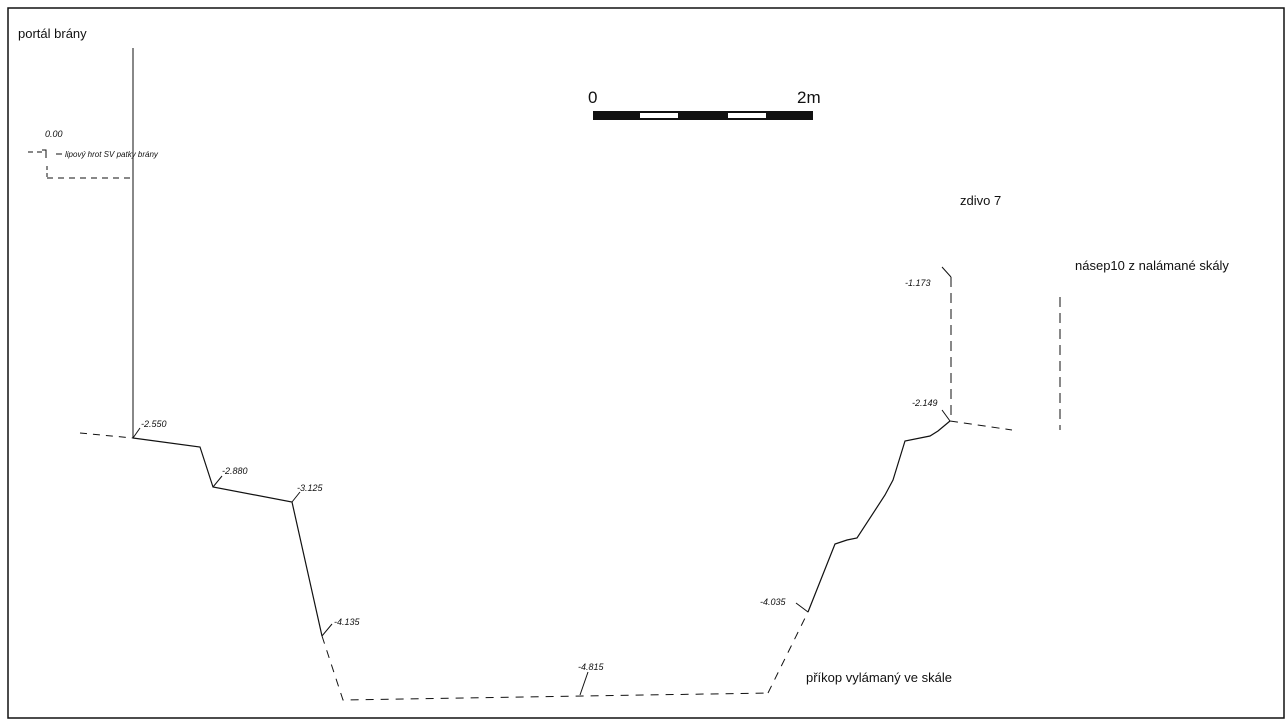 This screenshot has height=722, width=1288. What do you see at coordinates (54, 134) in the screenshot?
I see `elevation-ref: 0.00` at bounding box center [54, 134].